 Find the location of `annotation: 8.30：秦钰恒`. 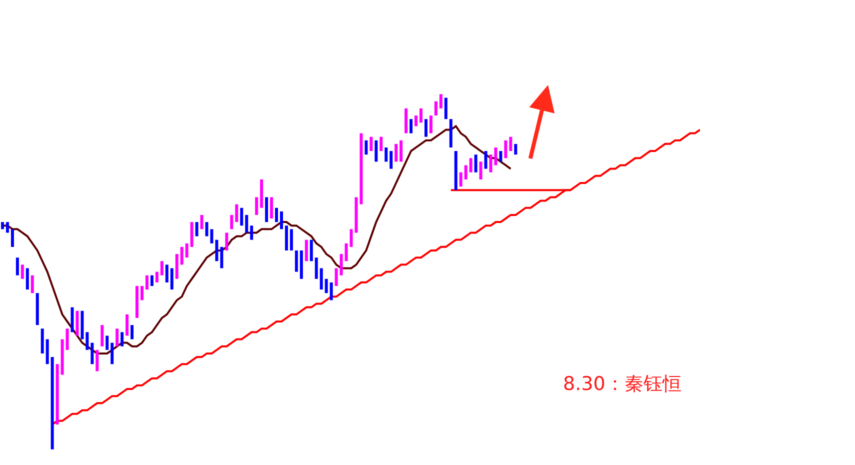

annotation: 8.30：秦钰恒 is located at coordinates (622, 384).